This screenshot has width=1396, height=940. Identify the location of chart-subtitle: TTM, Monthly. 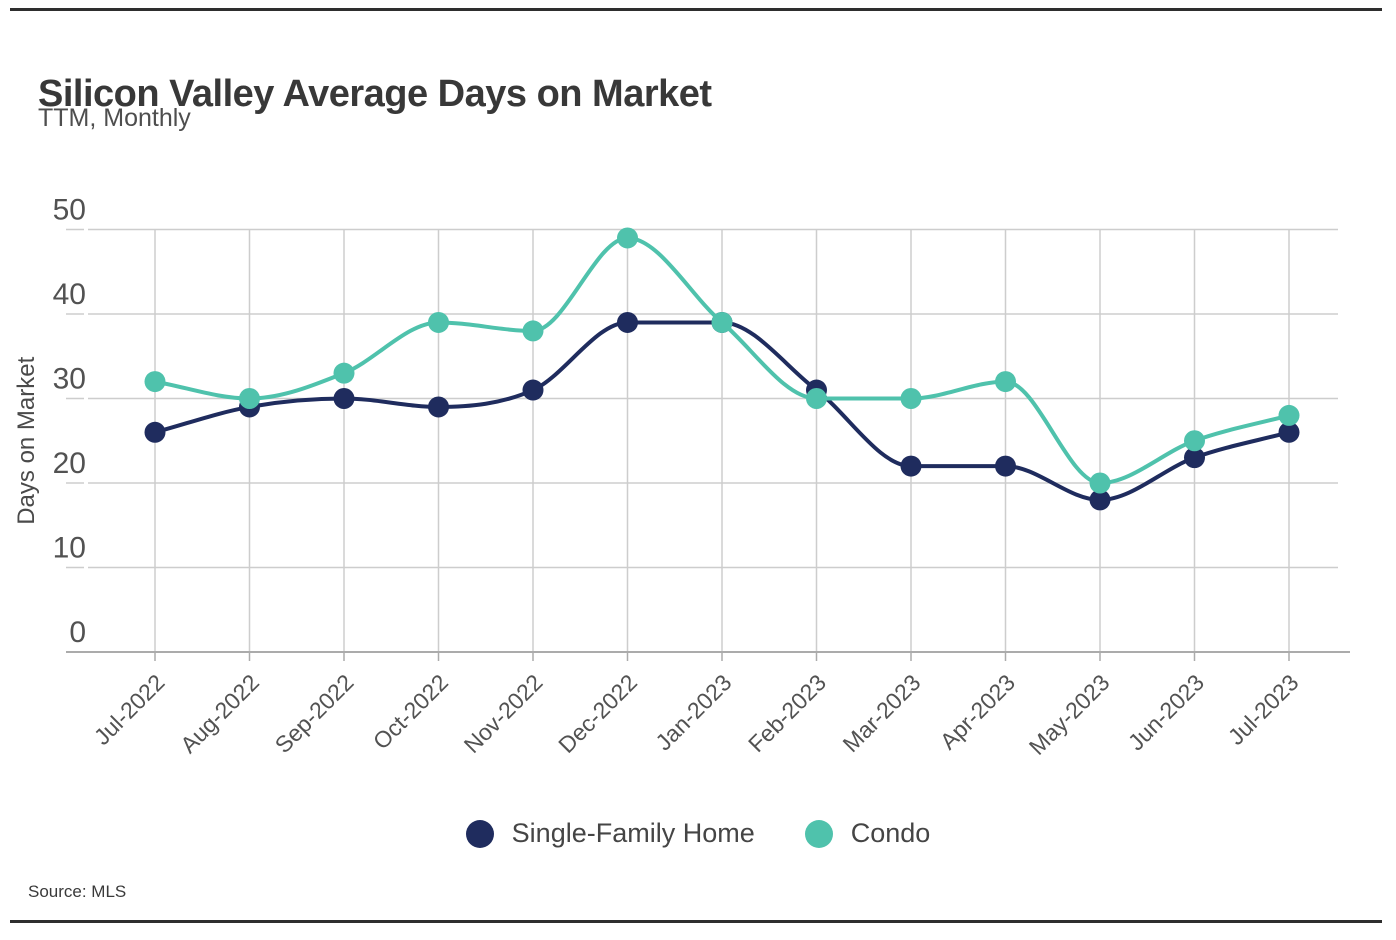
(114, 118).